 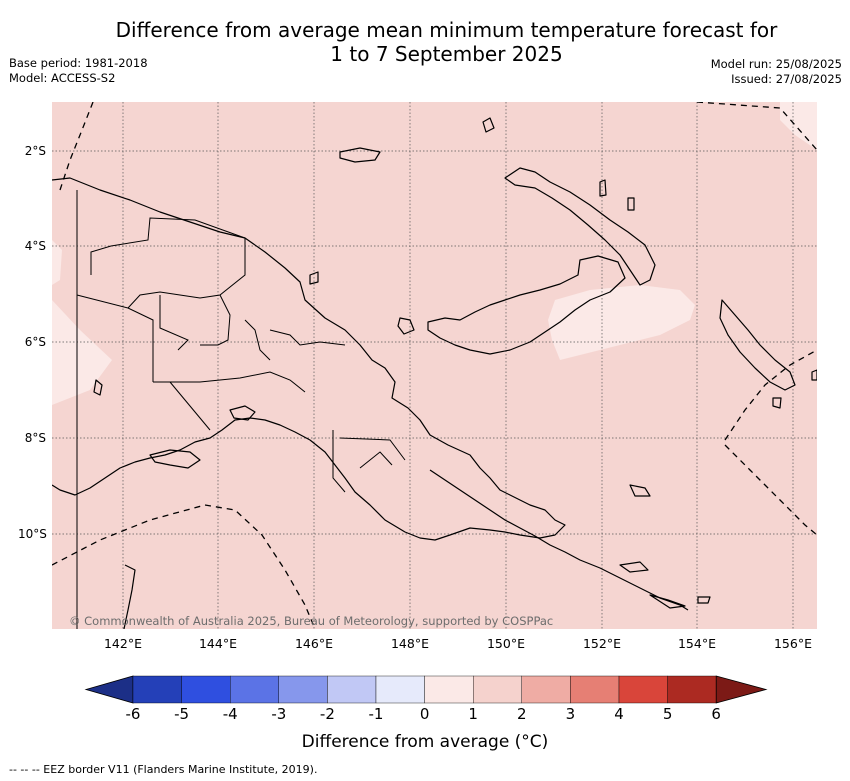 What do you see at coordinates (522, 714) in the screenshot?
I see `colorbar-tick-label: 2` at bounding box center [522, 714].